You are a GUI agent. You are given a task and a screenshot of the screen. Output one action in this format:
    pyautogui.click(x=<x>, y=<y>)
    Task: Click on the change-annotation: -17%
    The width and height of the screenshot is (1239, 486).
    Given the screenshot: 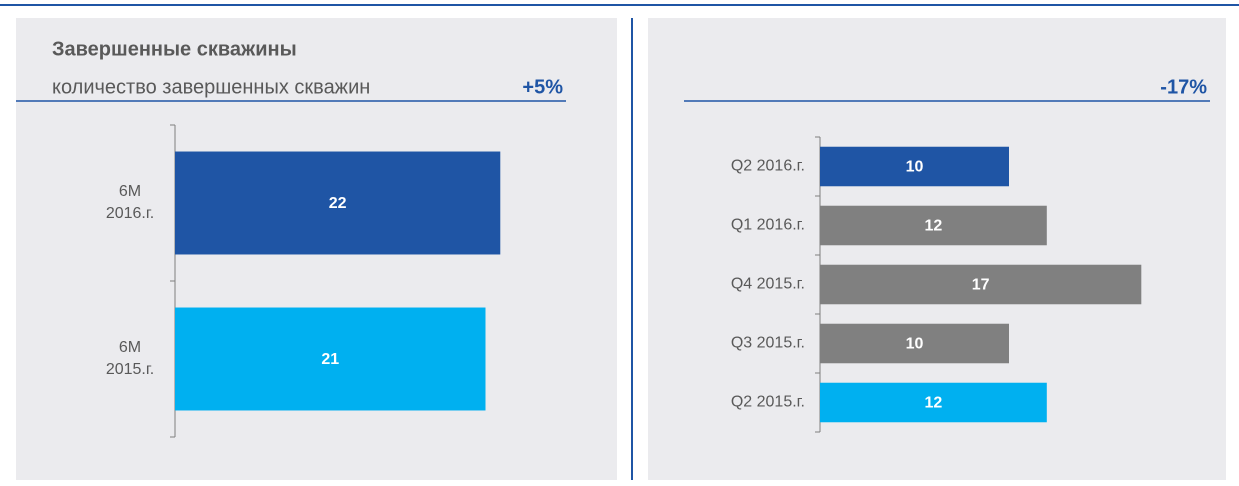 What is the action you would take?
    pyautogui.click(x=1183, y=87)
    